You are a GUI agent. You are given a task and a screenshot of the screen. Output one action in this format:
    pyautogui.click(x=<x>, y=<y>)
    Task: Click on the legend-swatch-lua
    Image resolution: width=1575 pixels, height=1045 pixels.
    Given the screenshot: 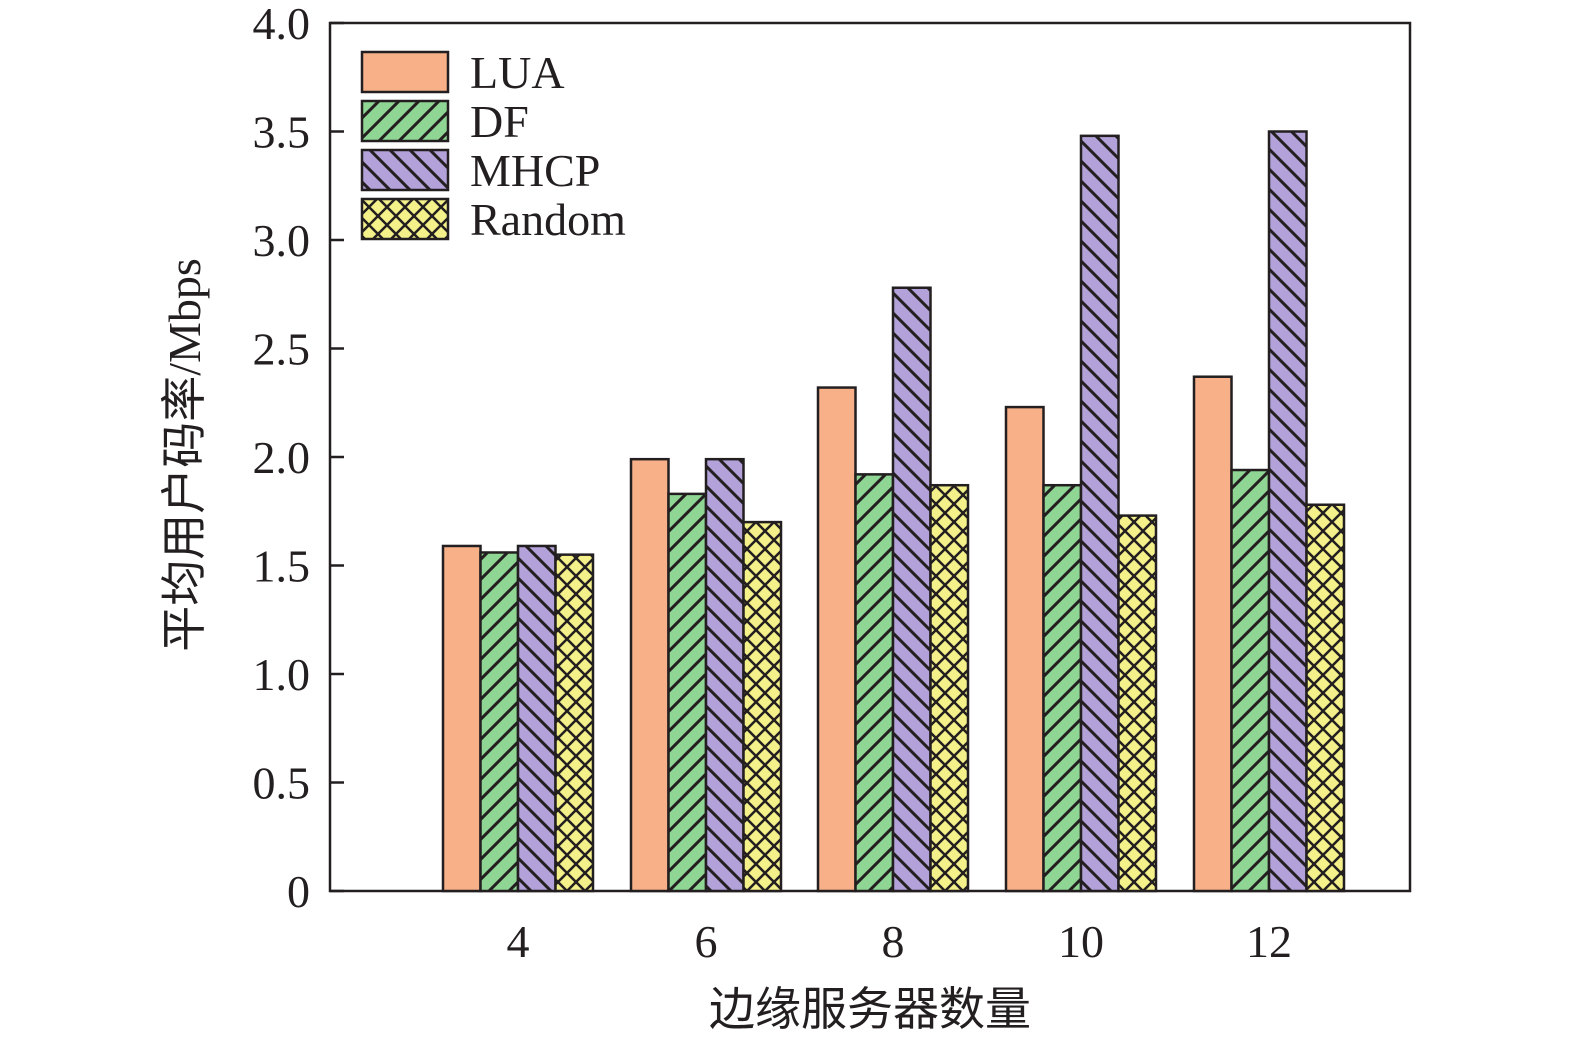 What is the action you would take?
    pyautogui.click(x=405, y=72)
    